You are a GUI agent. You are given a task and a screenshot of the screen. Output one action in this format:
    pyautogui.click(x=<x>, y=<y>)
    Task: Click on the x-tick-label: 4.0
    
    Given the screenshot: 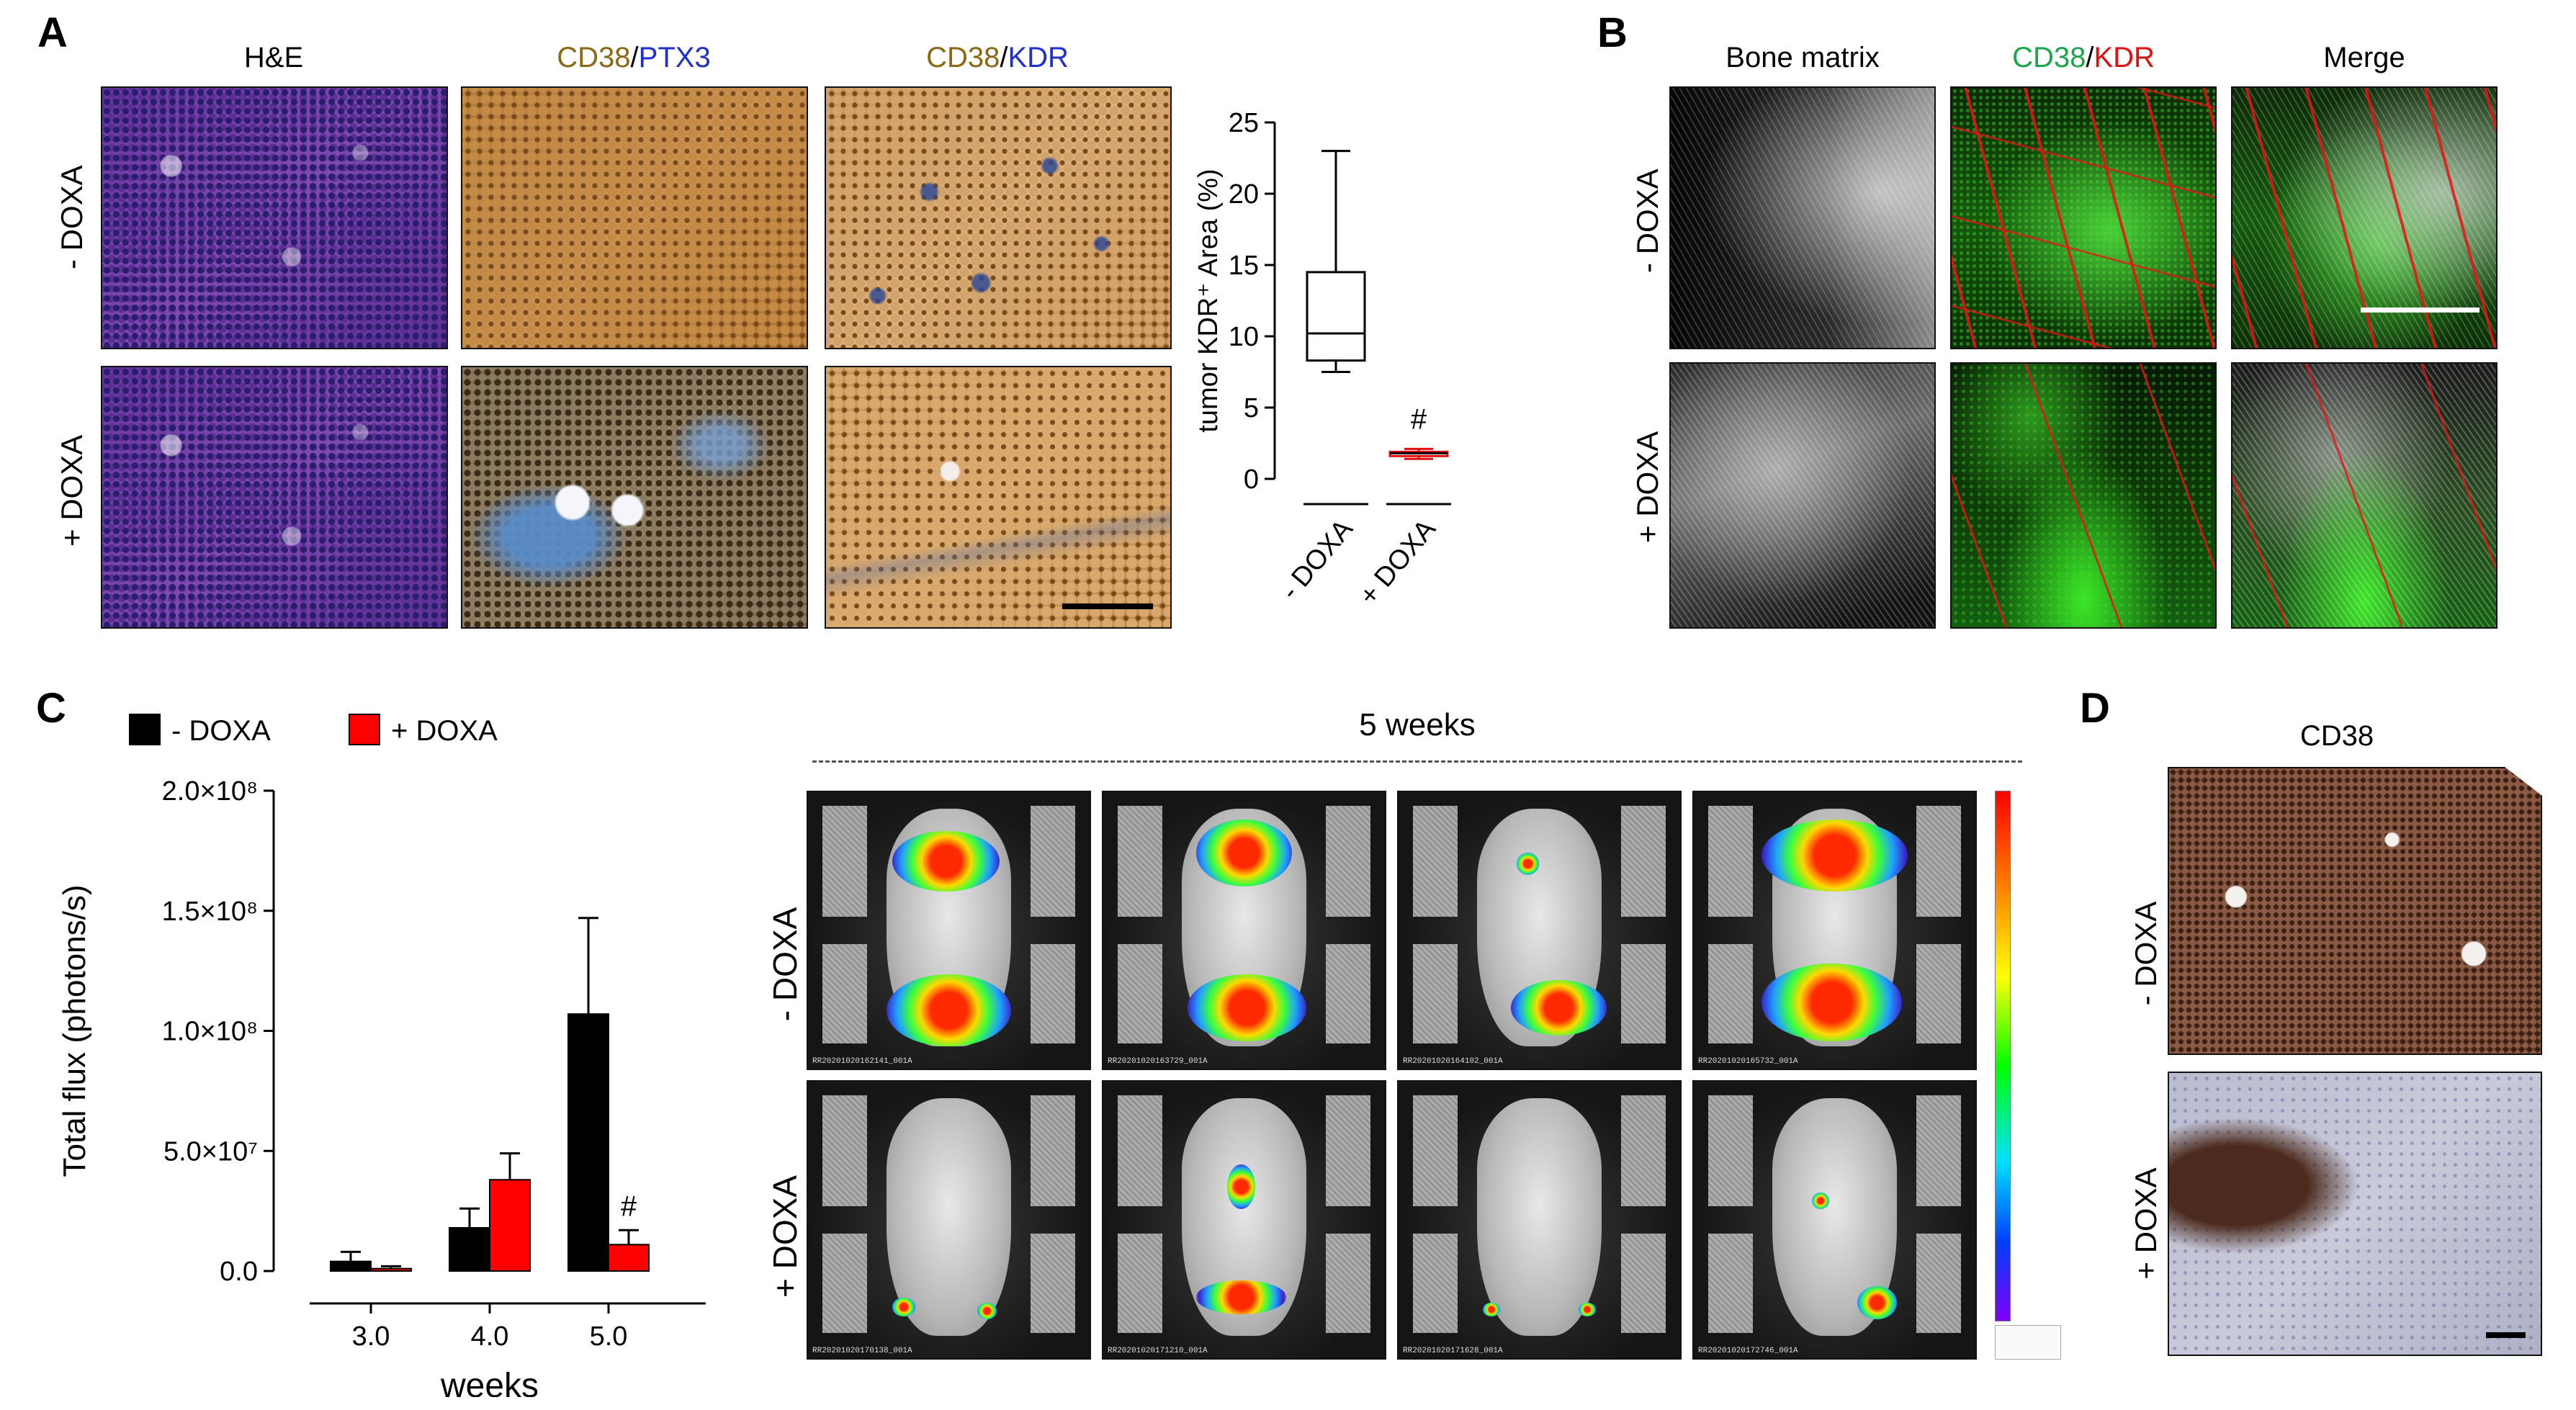 What is the action you would take?
    pyautogui.click(x=490, y=1336)
    